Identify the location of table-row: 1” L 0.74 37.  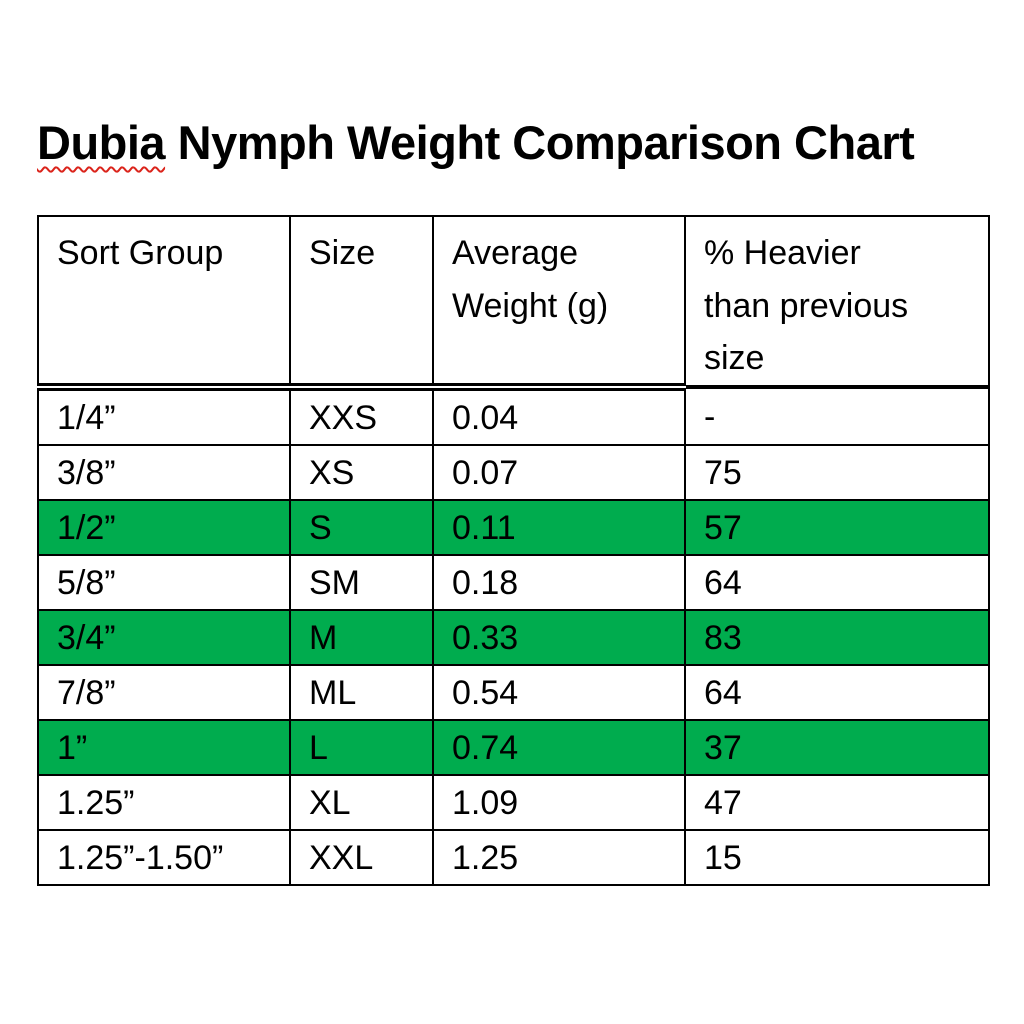
(513, 748).